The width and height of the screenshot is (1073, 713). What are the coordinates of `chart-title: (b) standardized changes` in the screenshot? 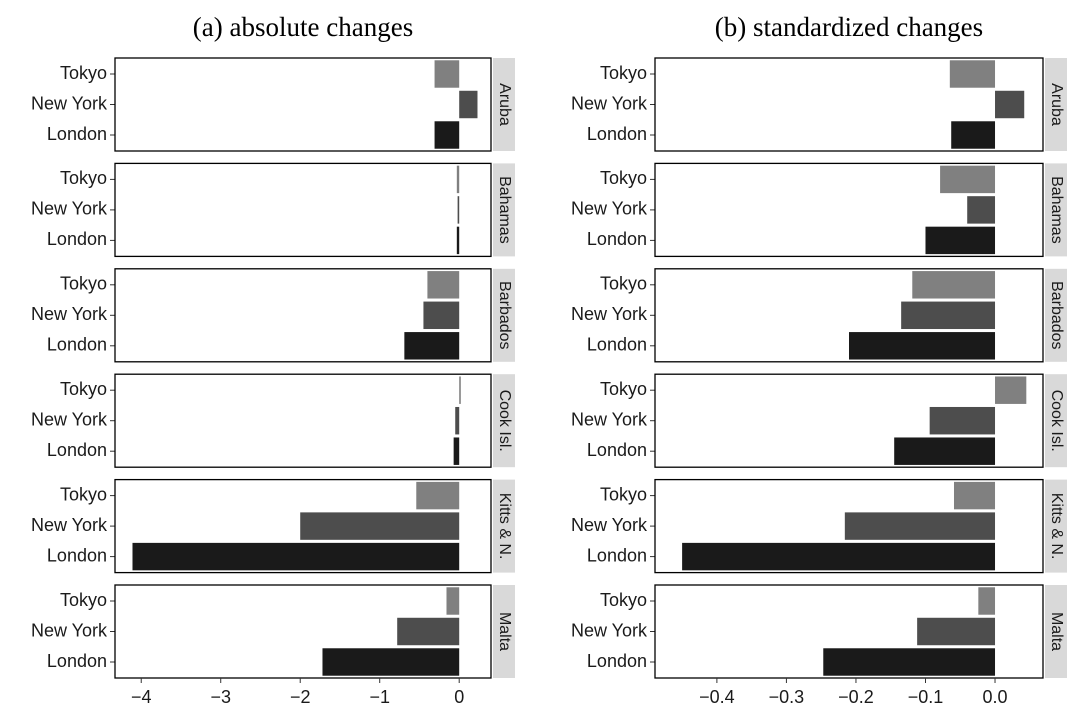 It's located at (849, 27).